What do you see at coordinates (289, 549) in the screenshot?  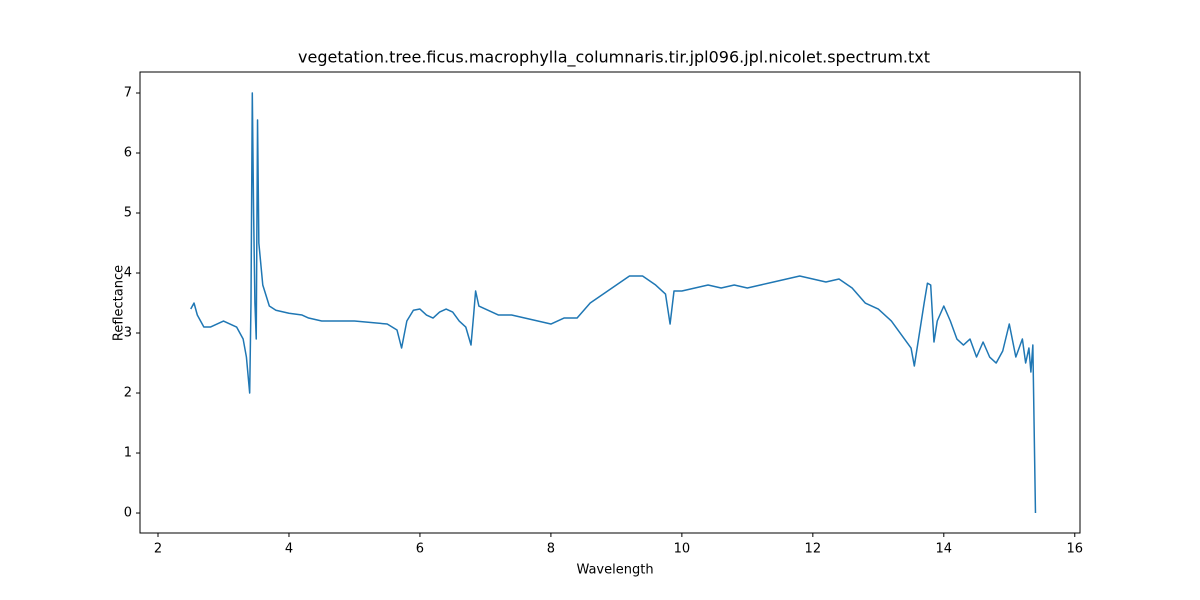 I see `x-tick-label: 4` at bounding box center [289, 549].